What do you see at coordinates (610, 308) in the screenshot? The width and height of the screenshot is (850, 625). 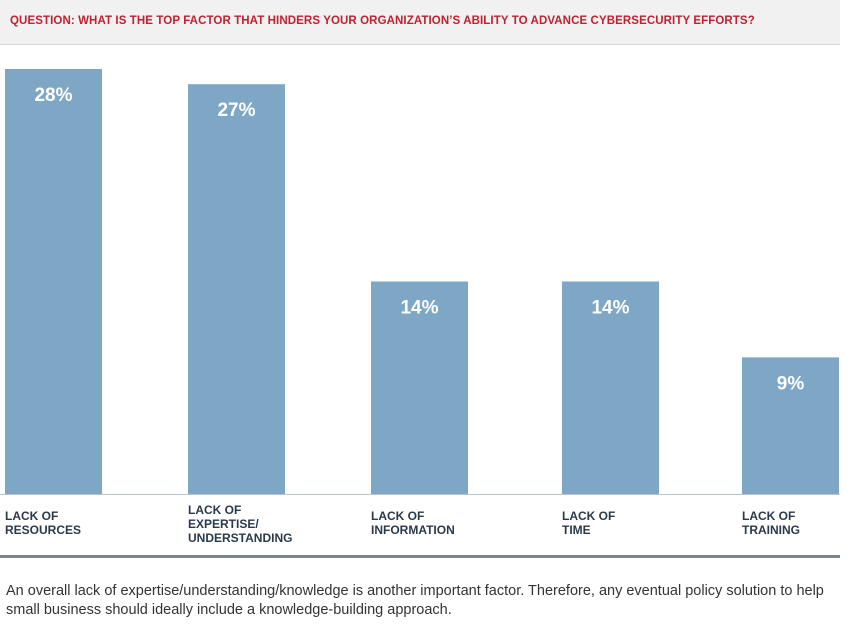 I see `value-label-4: 14%` at bounding box center [610, 308].